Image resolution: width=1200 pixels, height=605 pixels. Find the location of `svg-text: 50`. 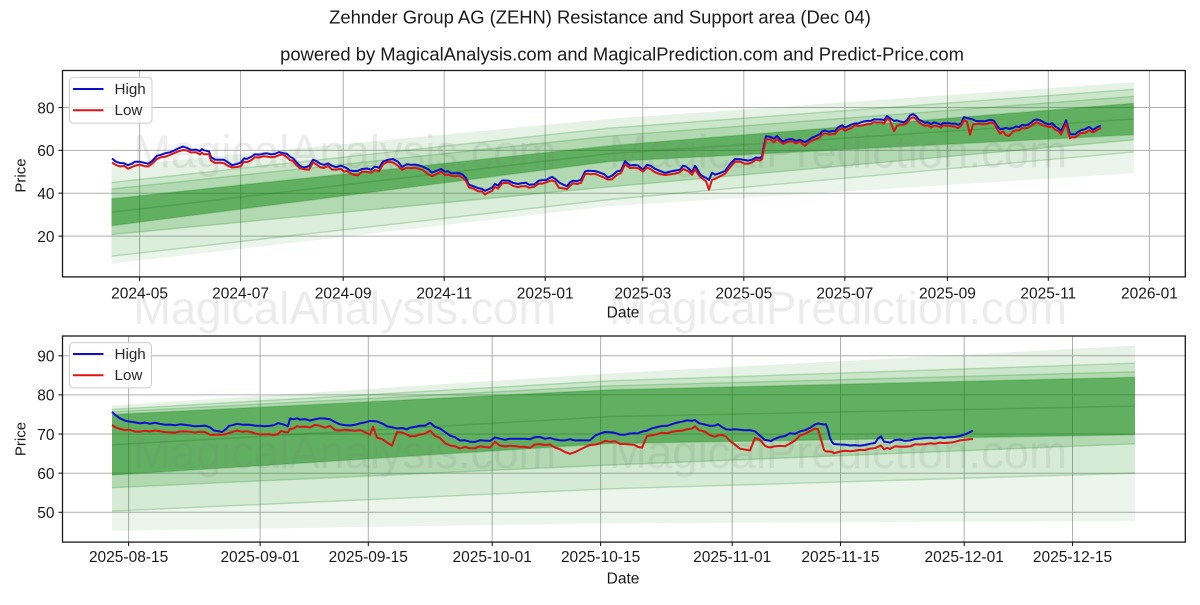

svg-text: 50 is located at coordinates (46, 513).